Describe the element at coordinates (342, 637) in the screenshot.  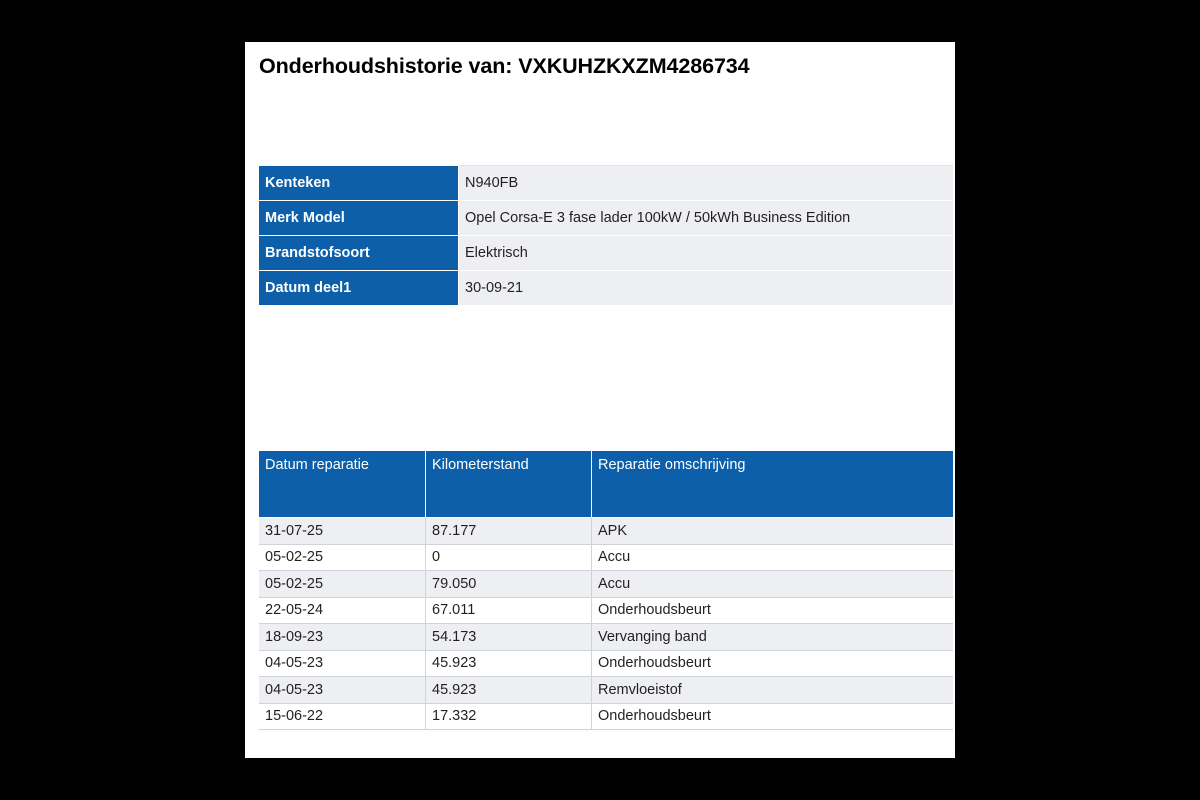
I see `cell-date: 18-09-23` at that location.